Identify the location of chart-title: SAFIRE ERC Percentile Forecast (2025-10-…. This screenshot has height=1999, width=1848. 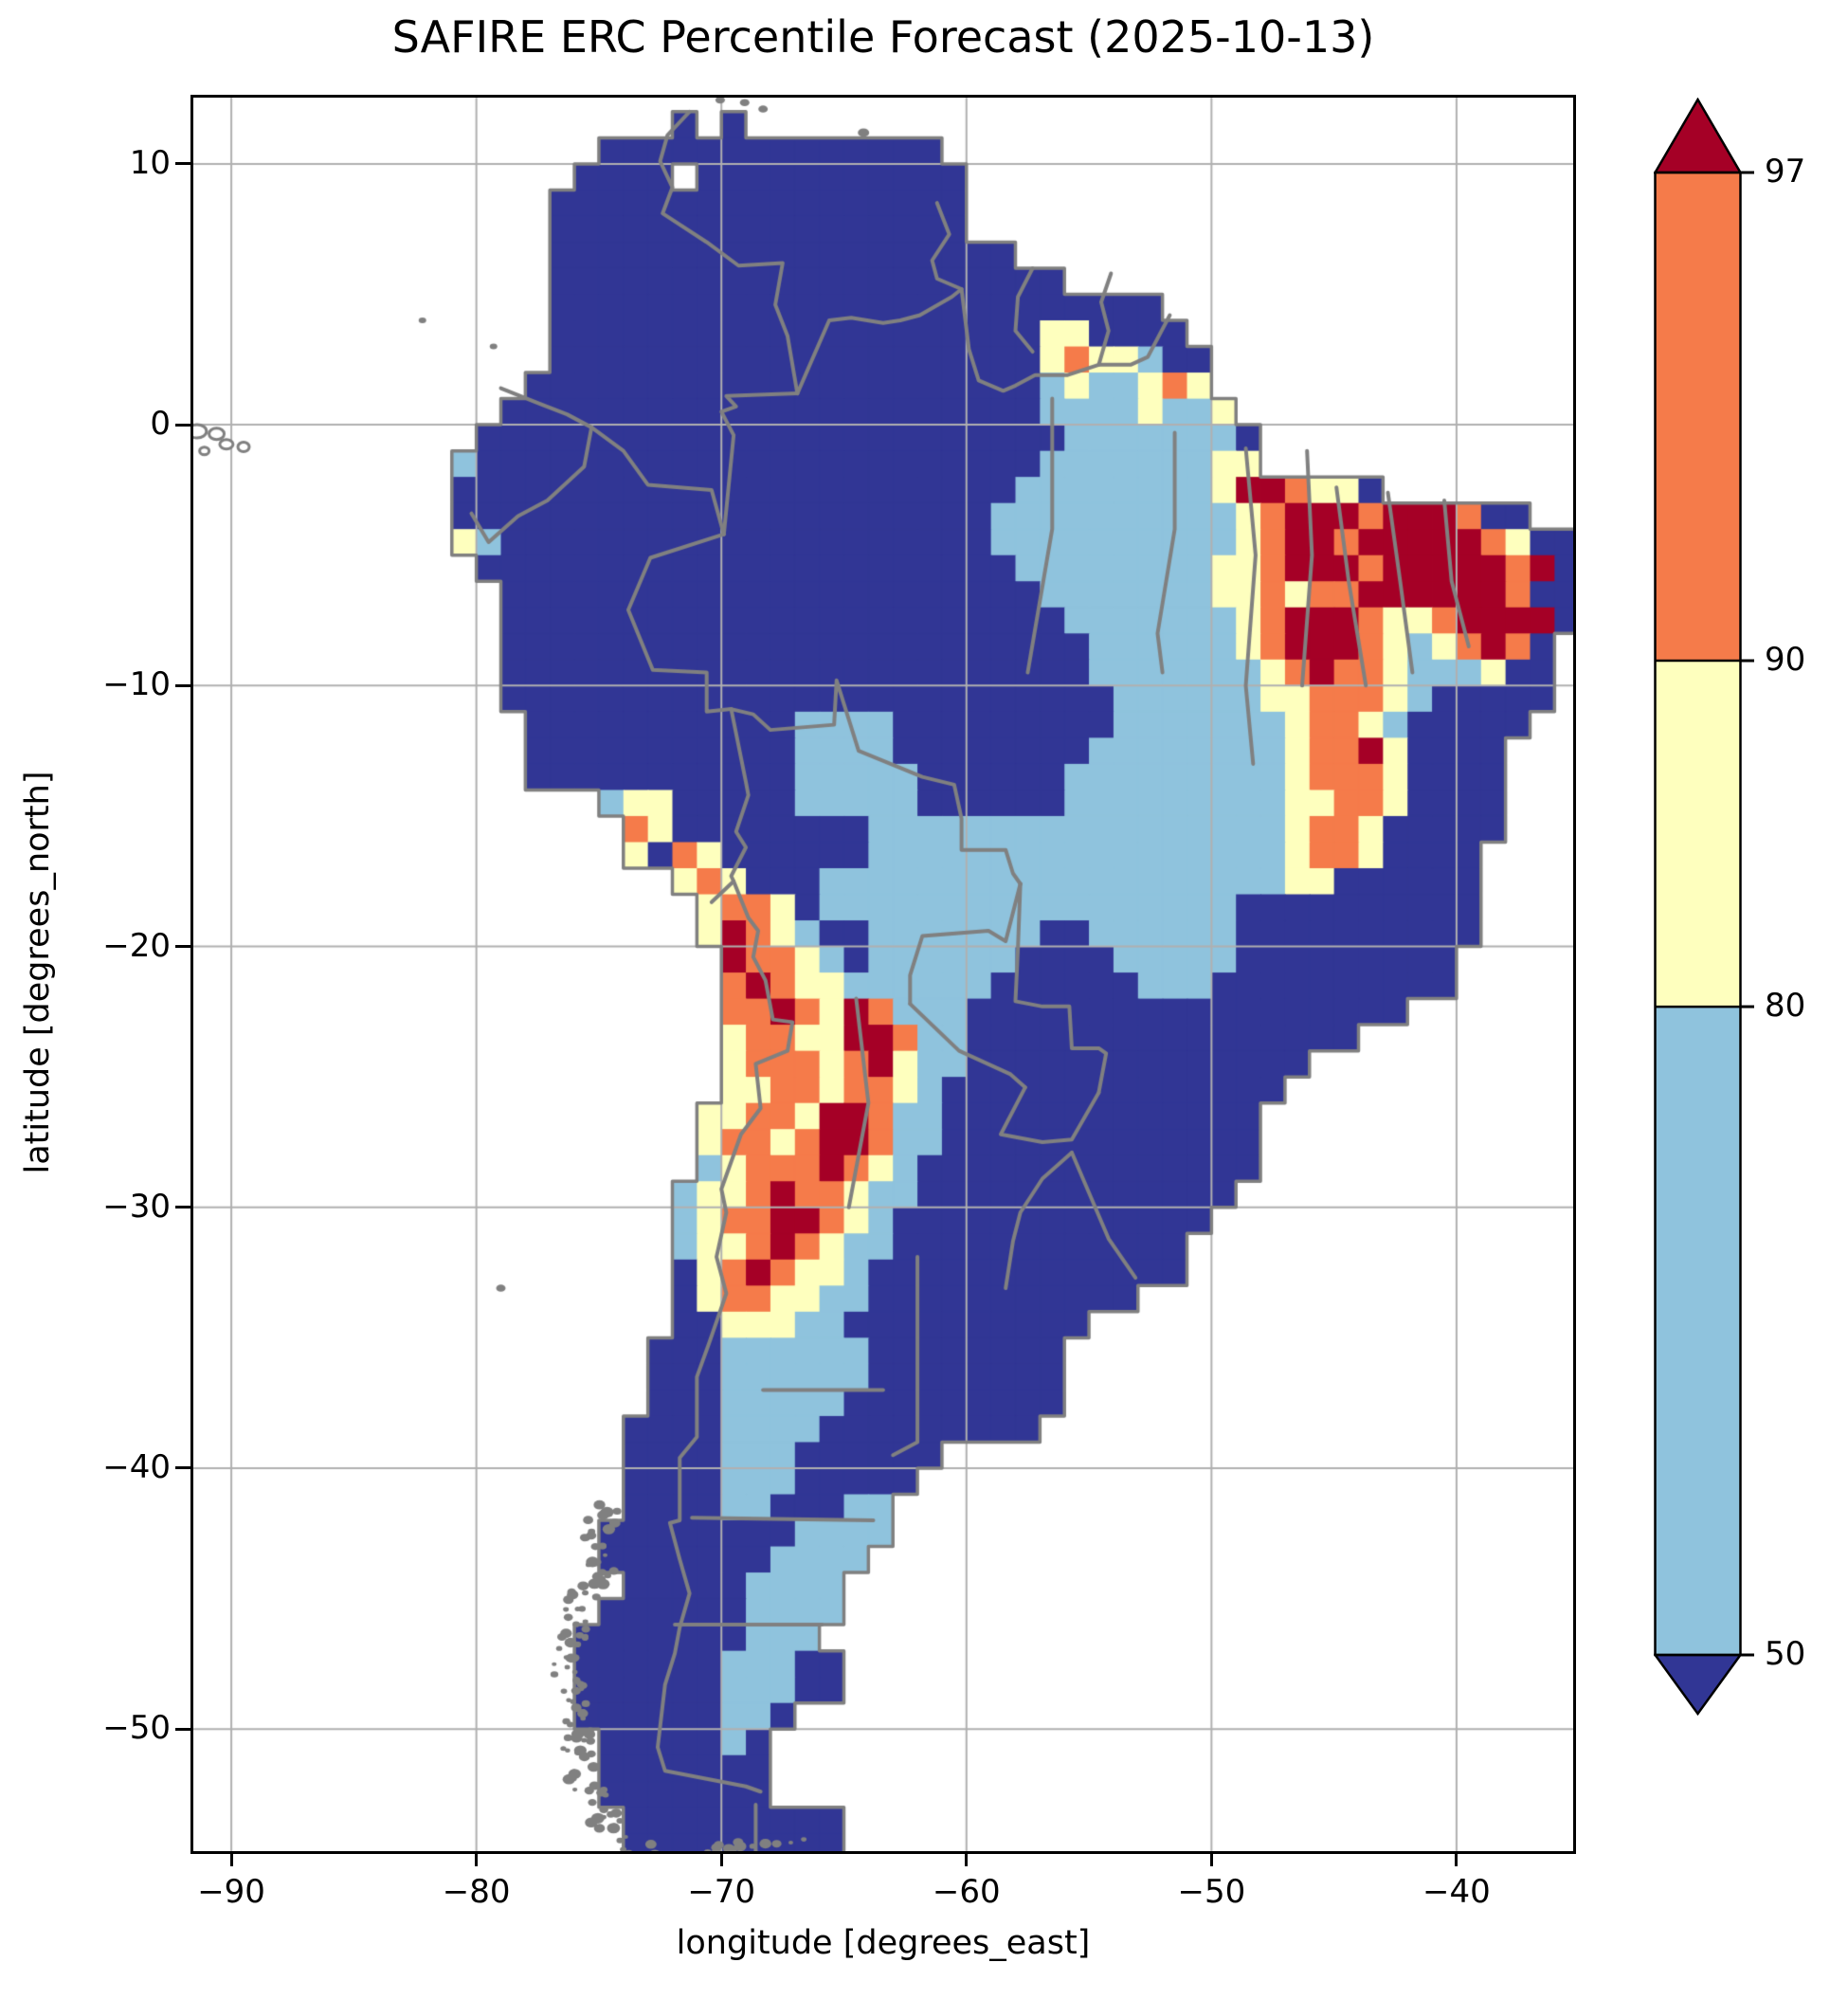
(883, 37).